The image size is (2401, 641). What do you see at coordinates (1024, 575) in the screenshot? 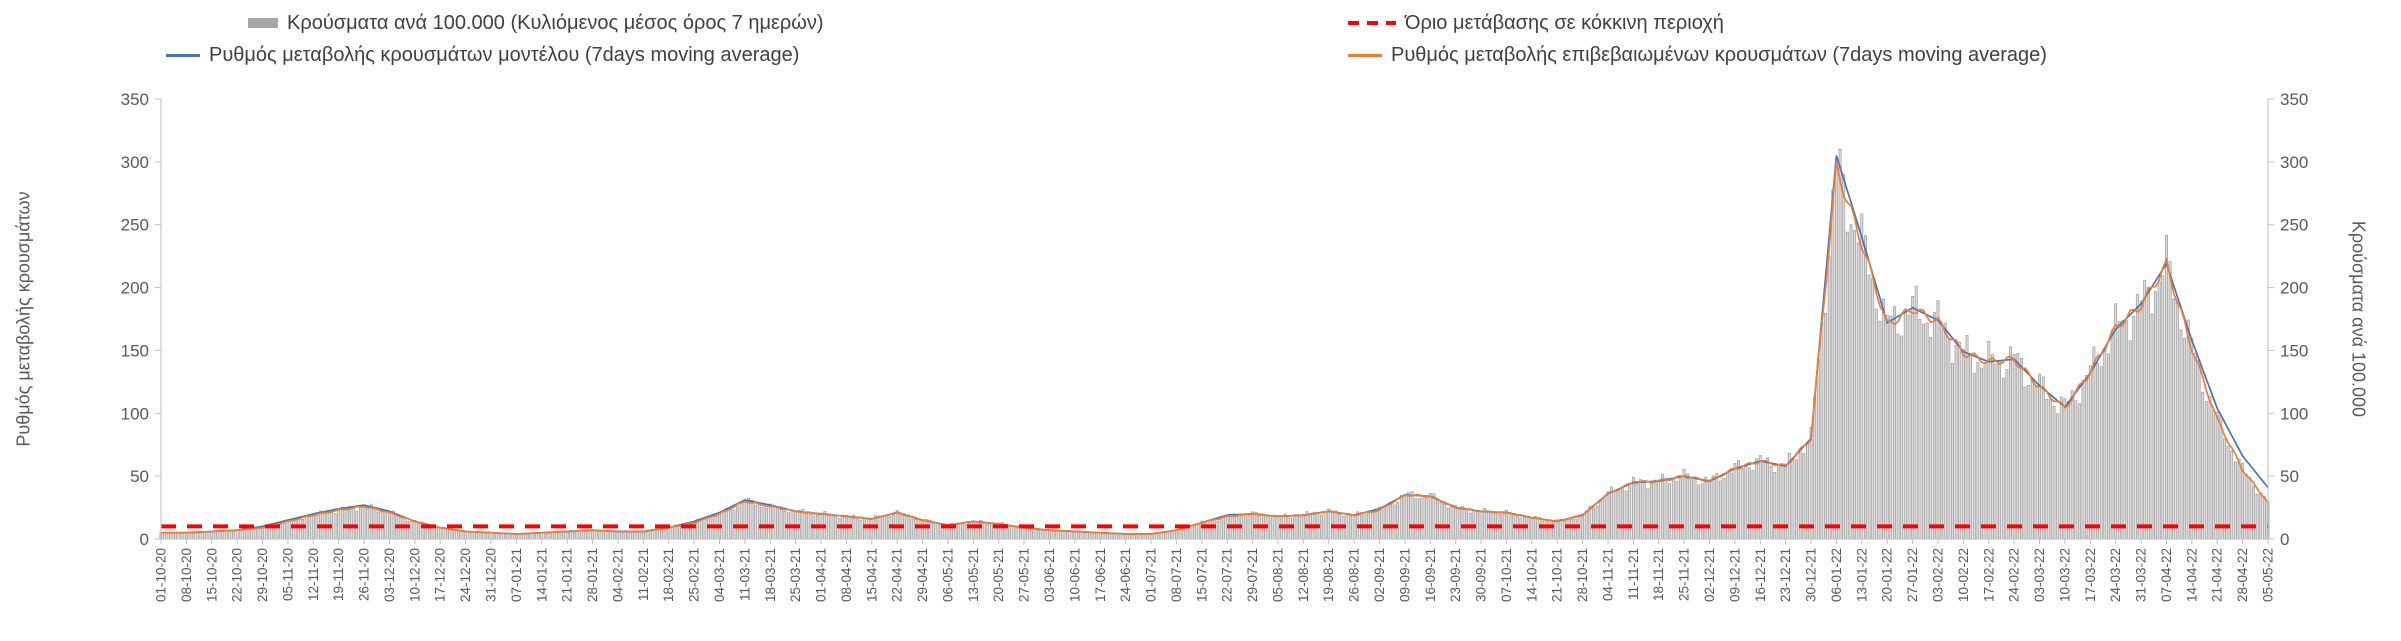
I see `svg-text: 27-05-21` at bounding box center [1024, 575].